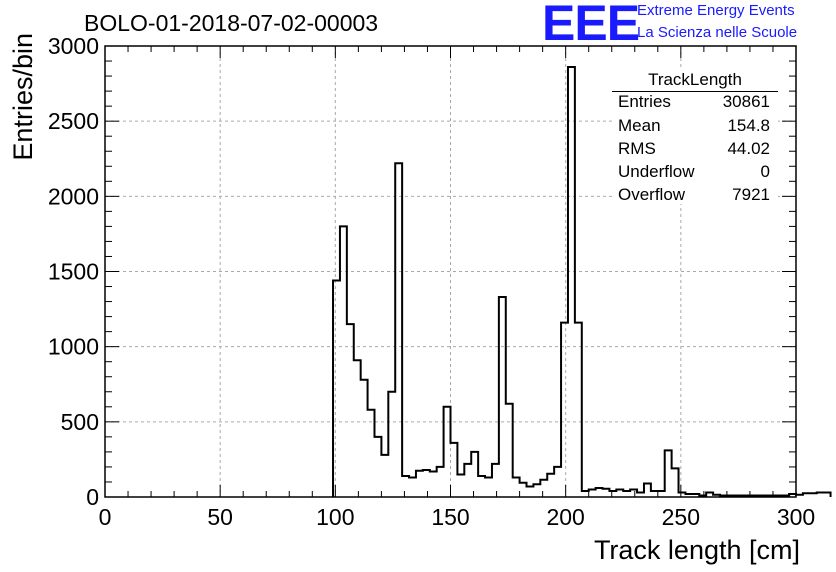 Image resolution: width=836 pixels, height=572 pixels. What do you see at coordinates (231, 23) in the screenshot?
I see `chart-title: BOLO-01-2018-07-02-00003` at bounding box center [231, 23].